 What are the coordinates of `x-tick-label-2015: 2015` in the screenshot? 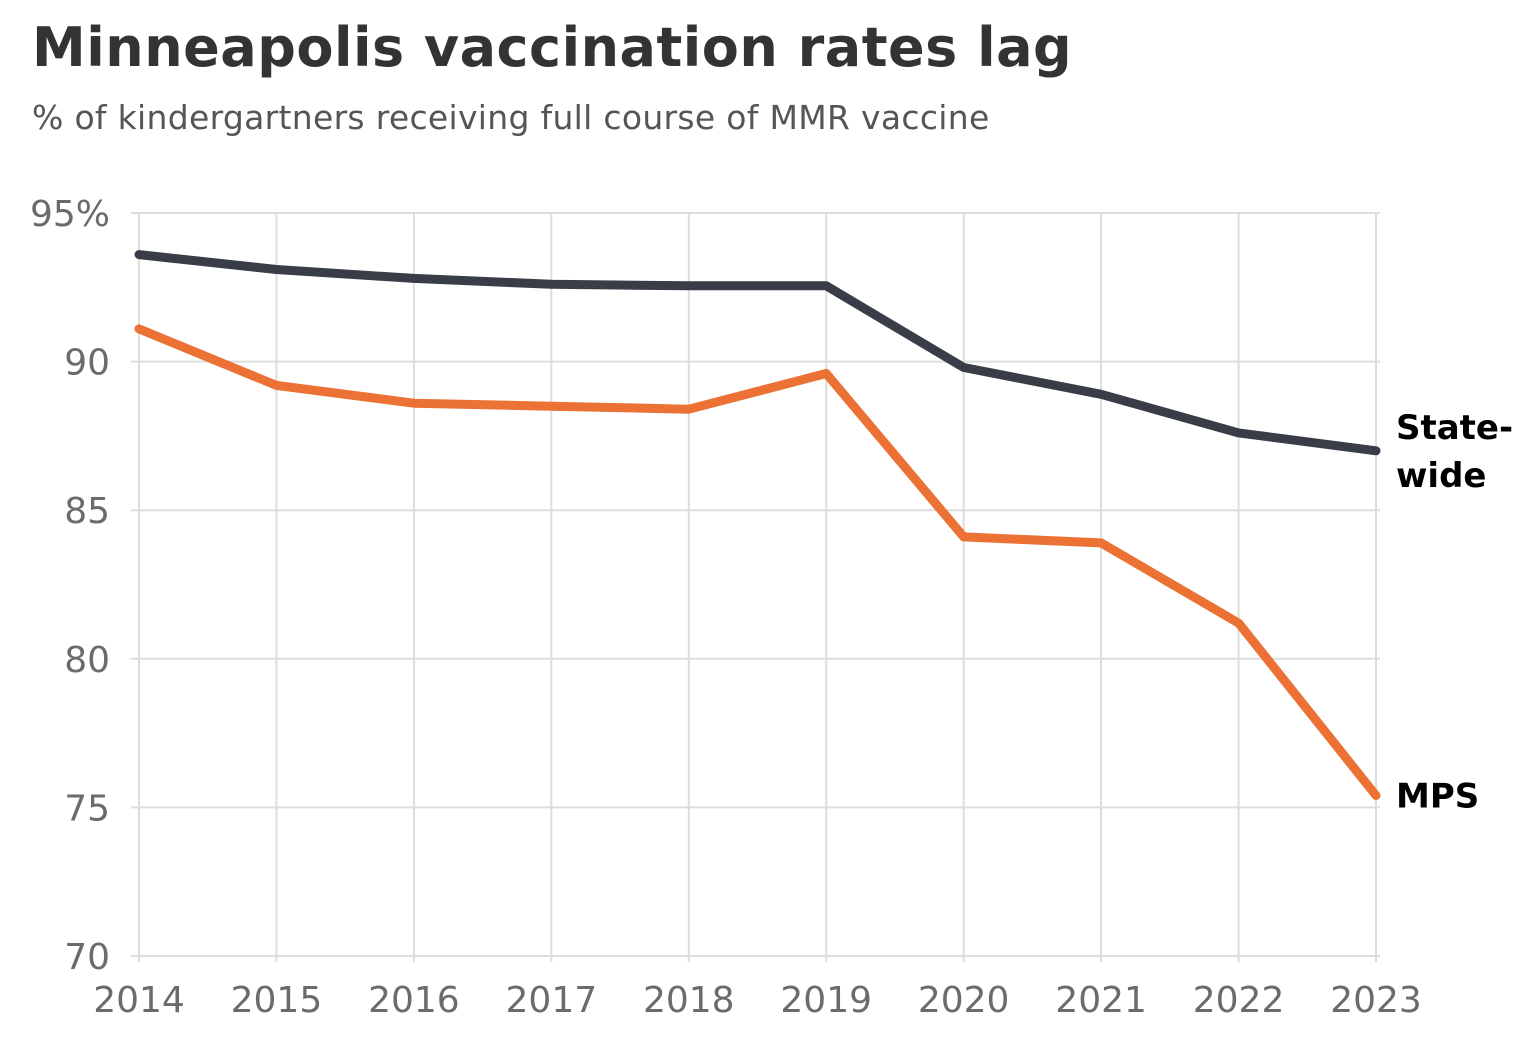 It's located at (277, 1000).